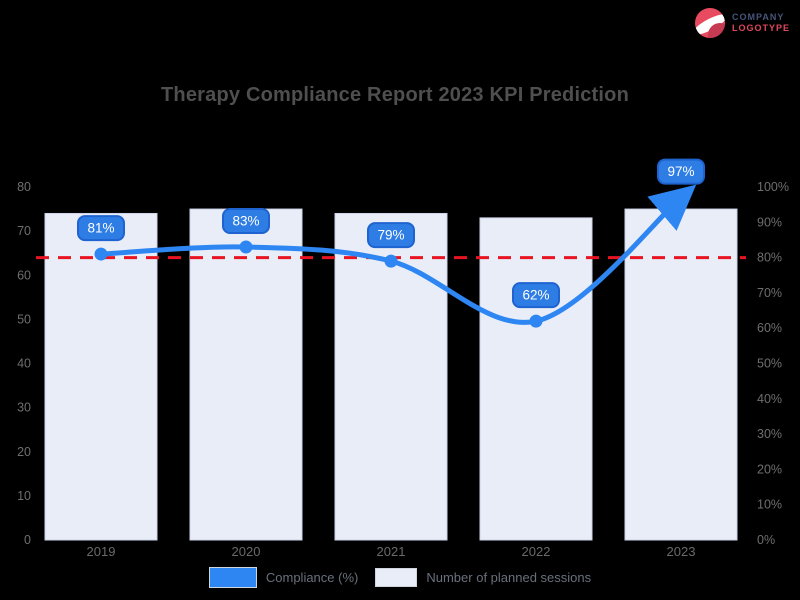 The image size is (800, 600). I want to click on left-axis-tick: 70, so click(24, 231).